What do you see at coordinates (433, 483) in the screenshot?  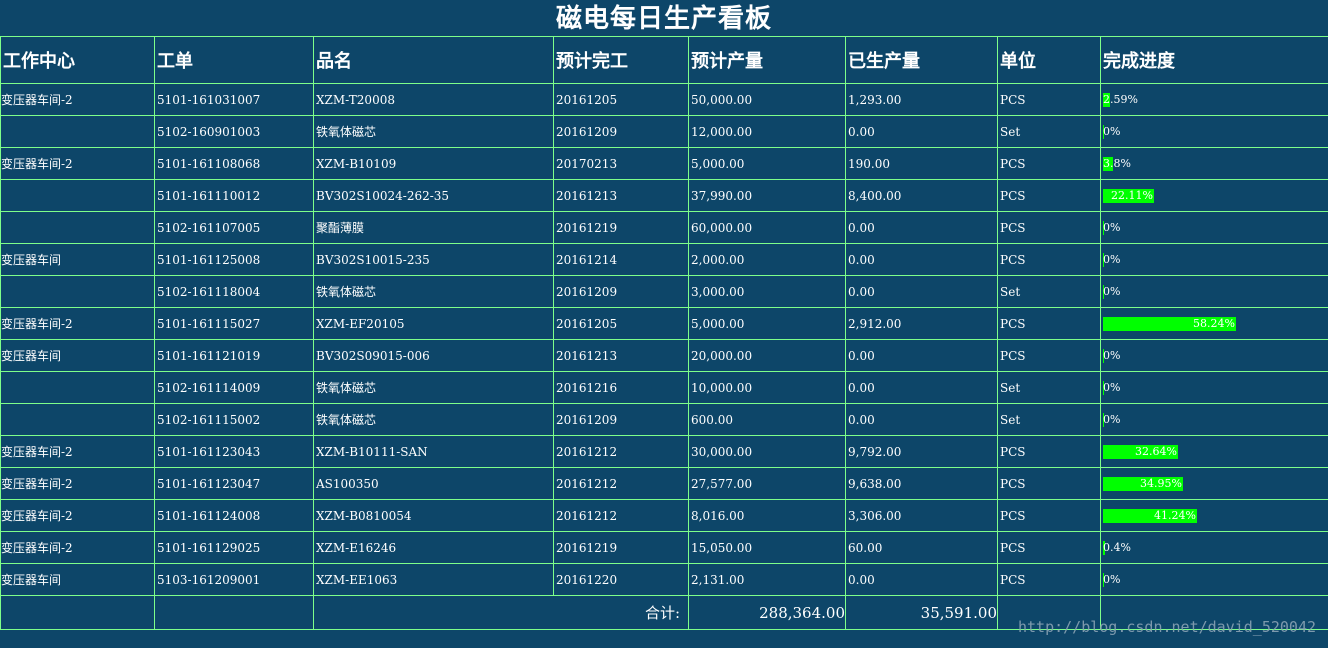 I see `product-name-cell: AS100350` at bounding box center [433, 483].